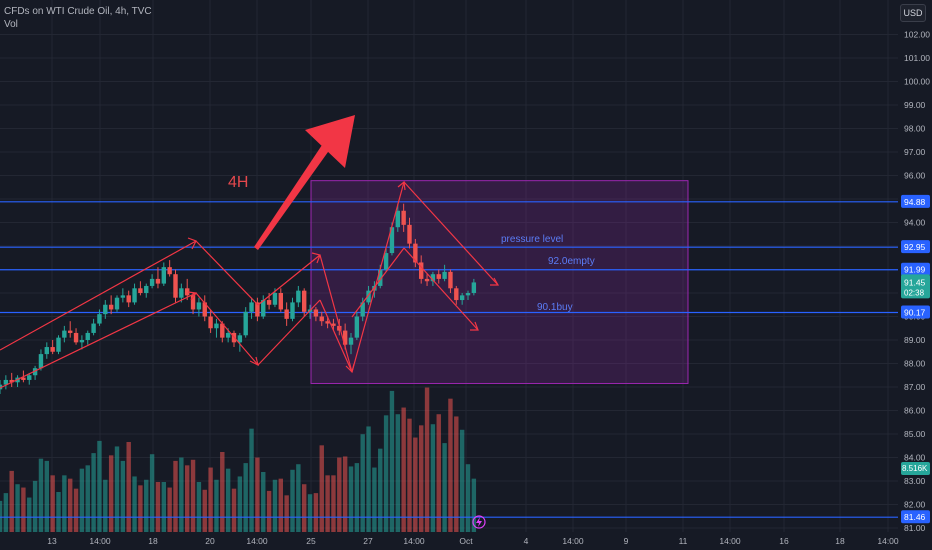 Image resolution: width=932 pixels, height=550 pixels. I want to click on price-tick-label: 83.00, so click(915, 481).